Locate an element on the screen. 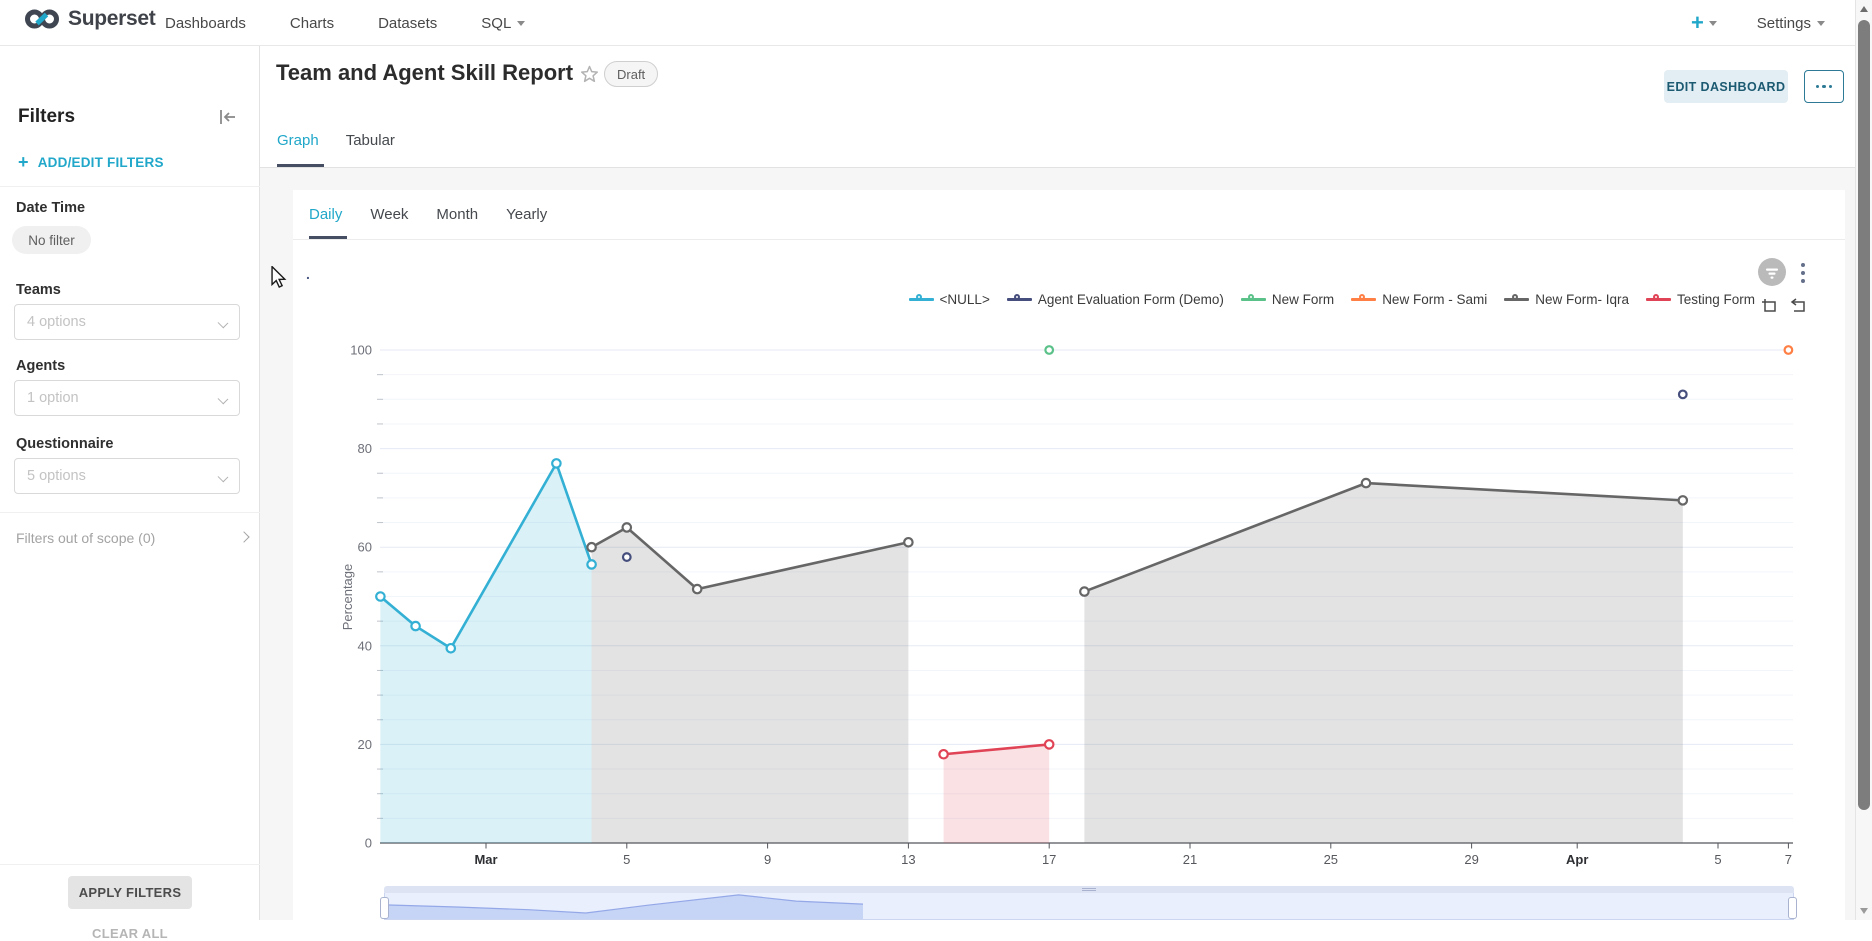  tab-week: Week is located at coordinates (389, 214).